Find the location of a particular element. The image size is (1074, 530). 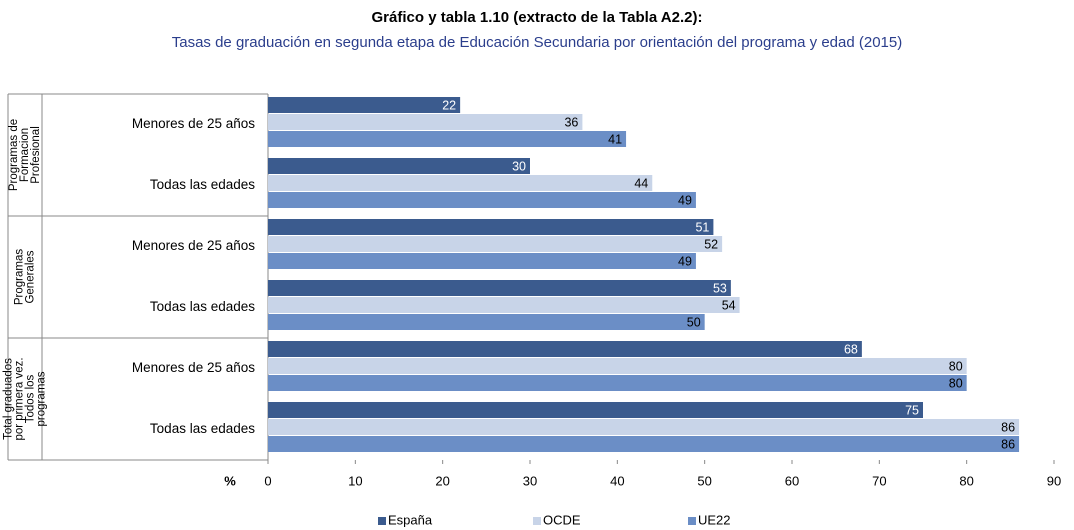

legend-label: España is located at coordinates (410, 519).